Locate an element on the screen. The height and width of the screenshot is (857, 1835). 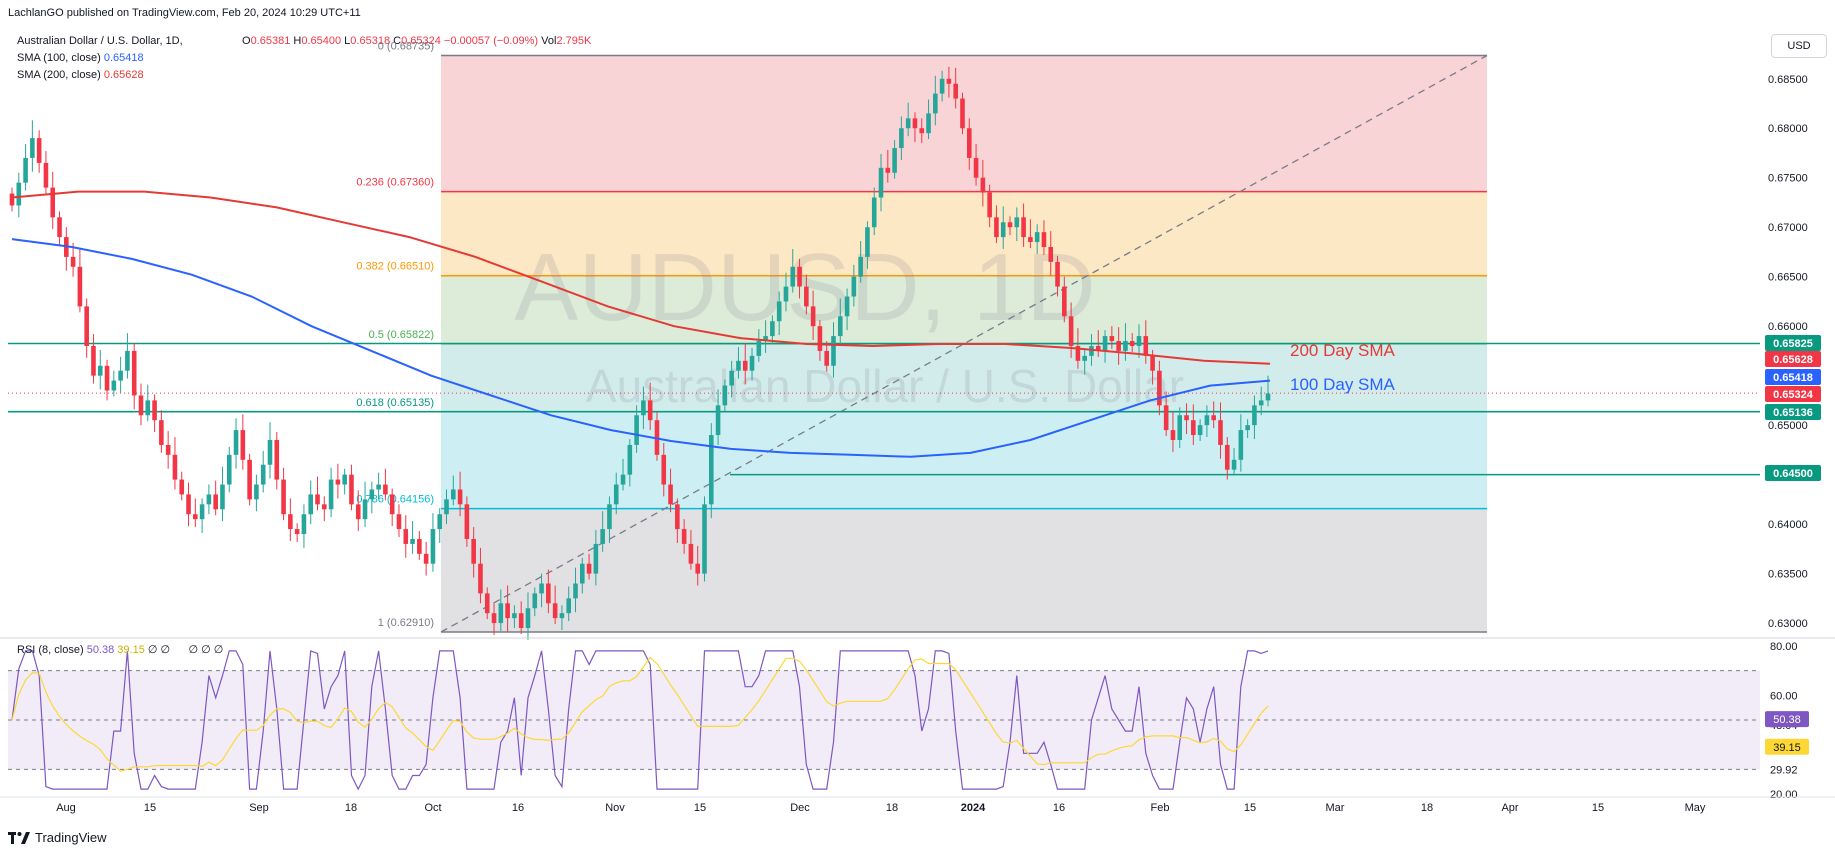
time-tick-label: Oct is located at coordinates (432, 808).